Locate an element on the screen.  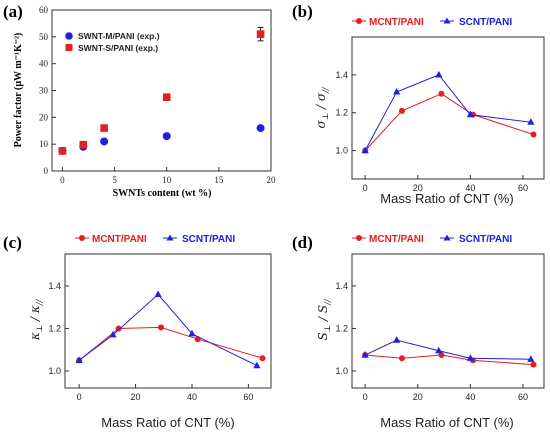
svg-text: κ⊥ / κ// is located at coordinates (36, 320).